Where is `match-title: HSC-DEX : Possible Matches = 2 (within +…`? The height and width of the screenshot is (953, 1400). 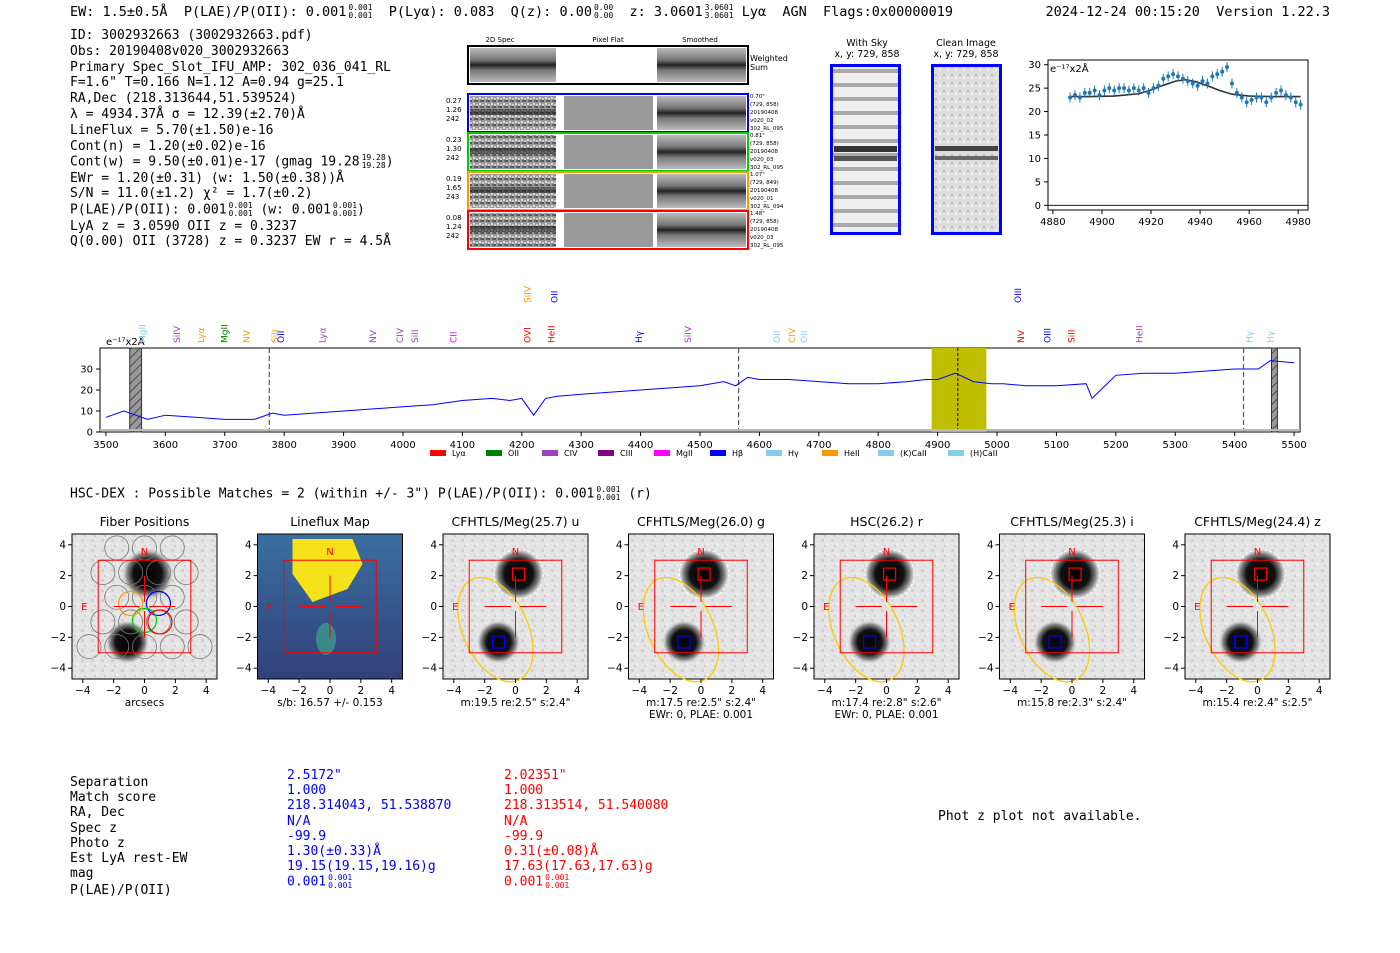
match-title: HSC-DEX : Possible Matches = 2 (within +… is located at coordinates (361, 493).